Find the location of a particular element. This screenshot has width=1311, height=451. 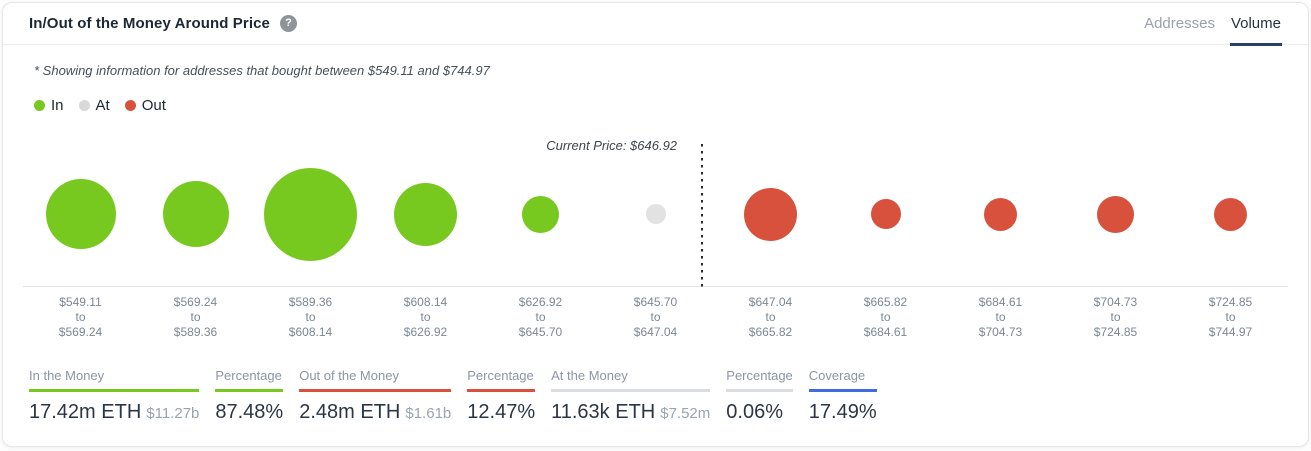

legend-item-at: At is located at coordinates (94, 105).